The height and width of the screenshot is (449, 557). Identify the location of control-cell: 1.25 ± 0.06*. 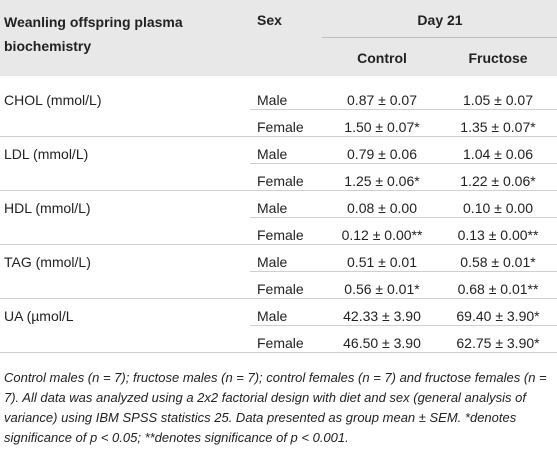
(382, 181).